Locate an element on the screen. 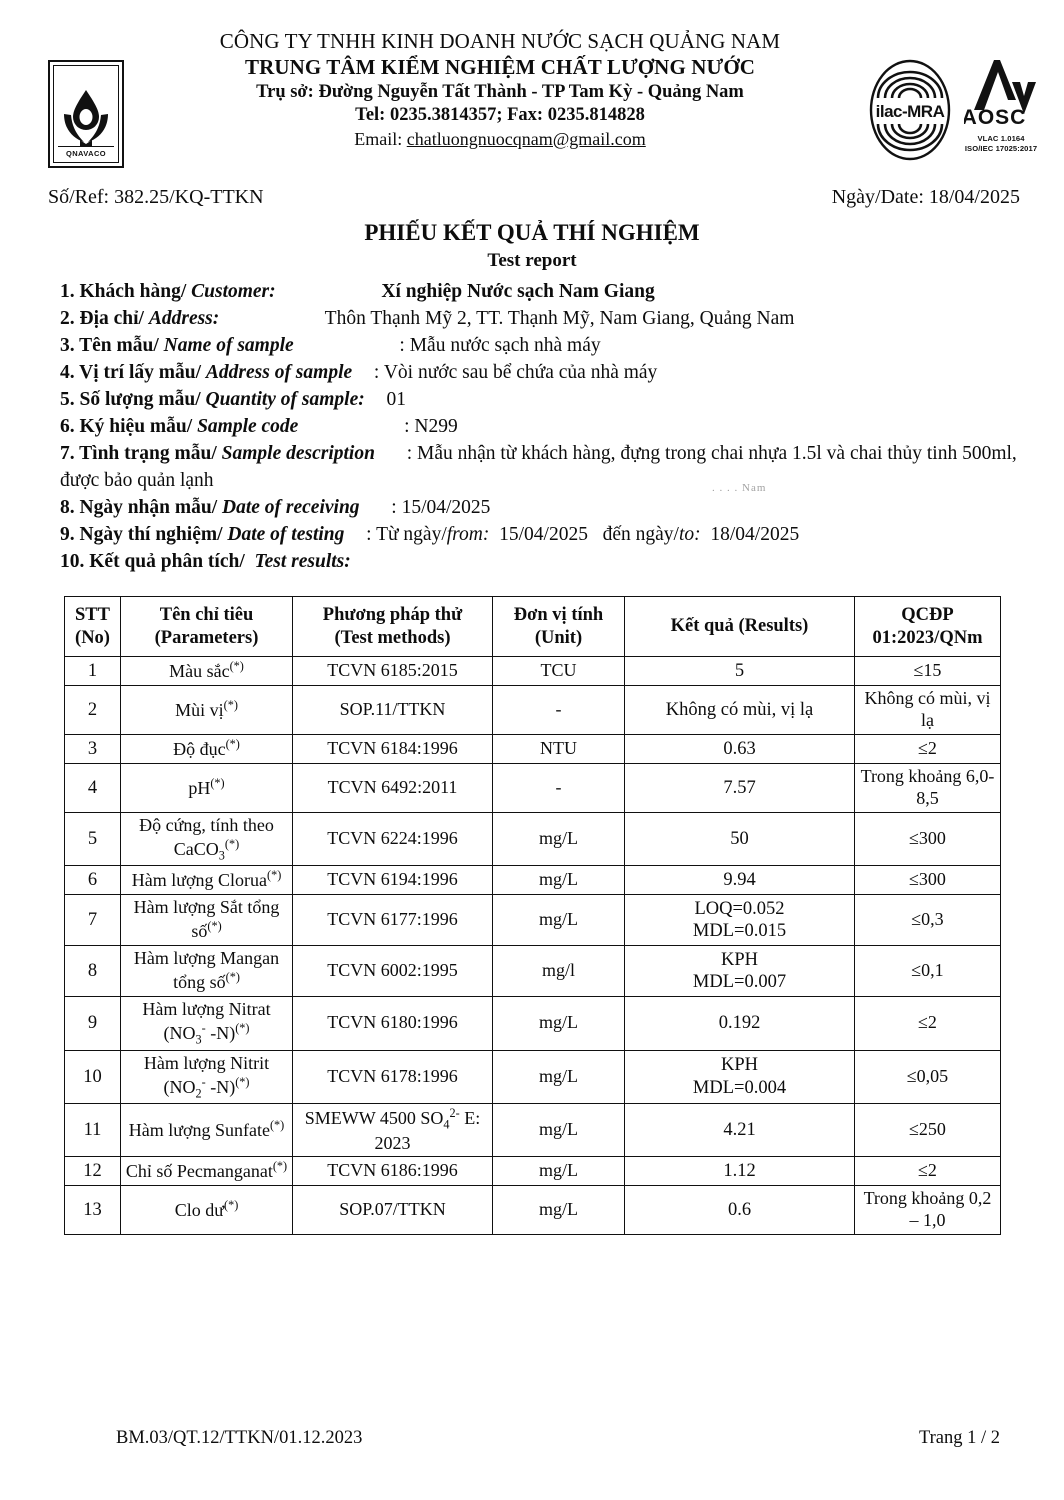 This screenshot has width=1064, height=1500. row-limit: ≤250 is located at coordinates (927, 1130).